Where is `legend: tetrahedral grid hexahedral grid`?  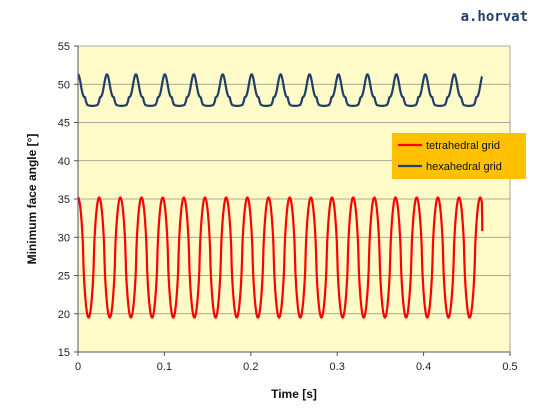
legend: tetrahedral grid hexahedral grid is located at coordinates (459, 156).